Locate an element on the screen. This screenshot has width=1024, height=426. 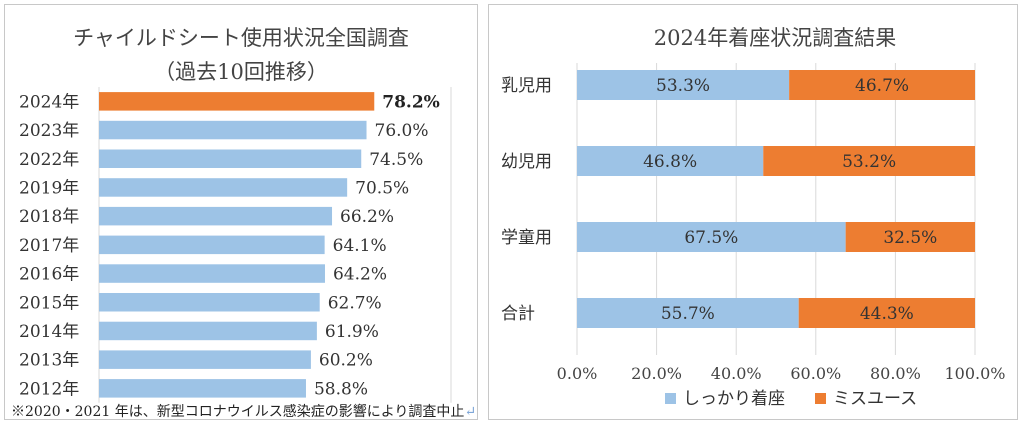
footnote-text: ※2020・2021 年は、新型コロナウイルス感染症の影響により調査中止 is located at coordinates (238, 412).